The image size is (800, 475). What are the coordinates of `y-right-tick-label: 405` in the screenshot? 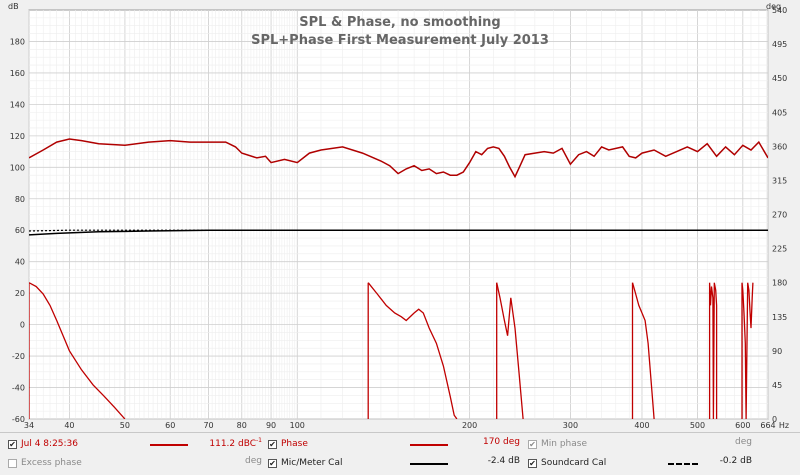 It's located at (779, 112).